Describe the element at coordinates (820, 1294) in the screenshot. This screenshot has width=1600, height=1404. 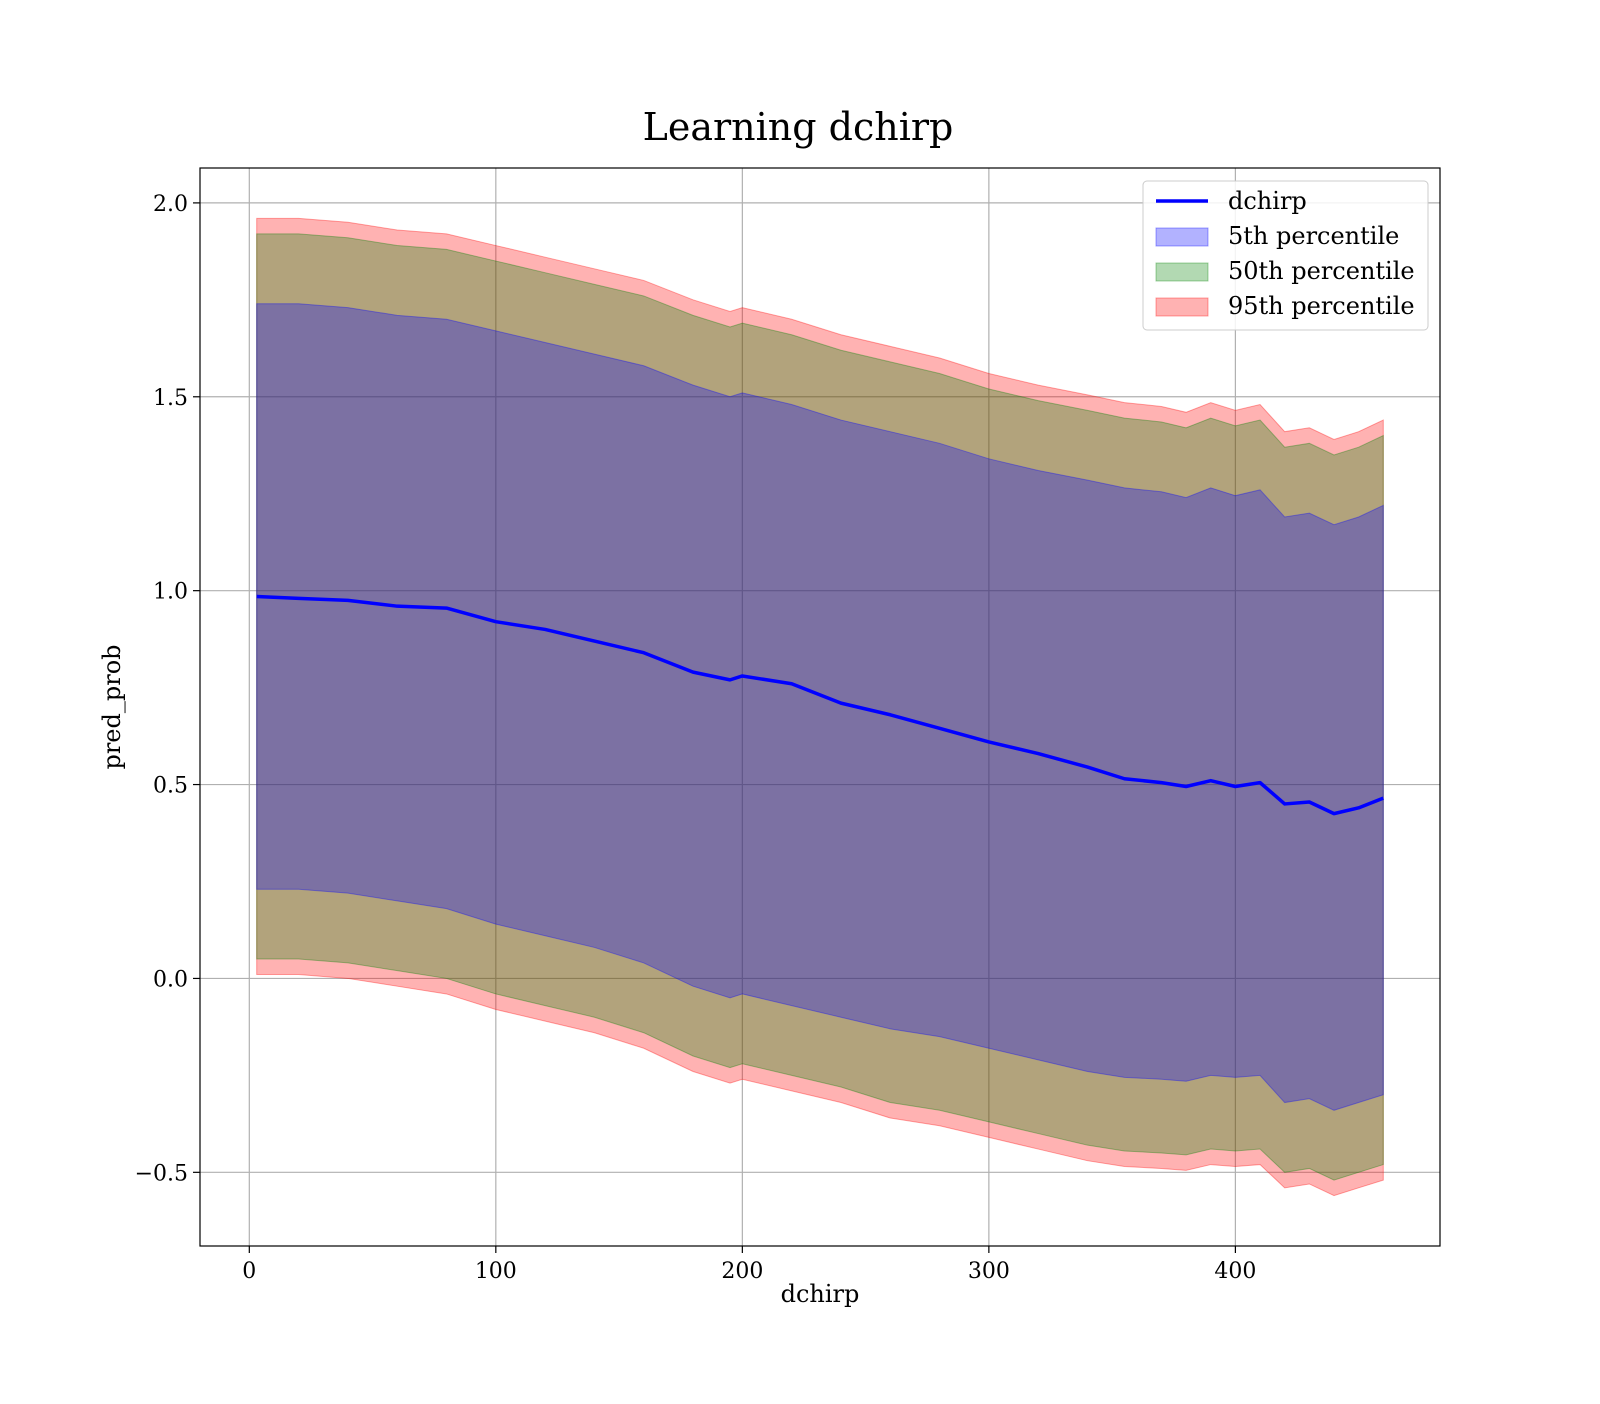
I see `x-axis-label: dchirp` at that location.